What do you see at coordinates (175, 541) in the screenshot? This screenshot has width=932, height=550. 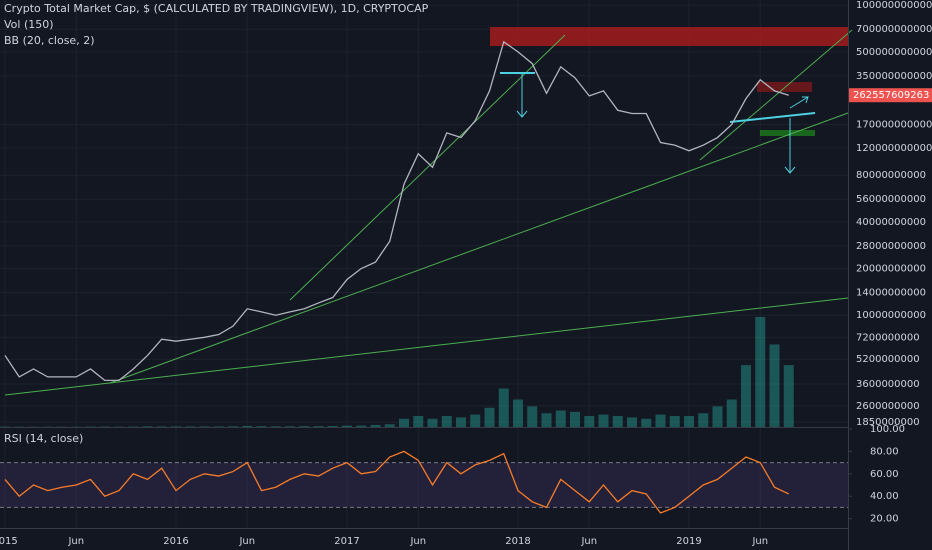 I see `x-tick-label: 2016` at bounding box center [175, 541].